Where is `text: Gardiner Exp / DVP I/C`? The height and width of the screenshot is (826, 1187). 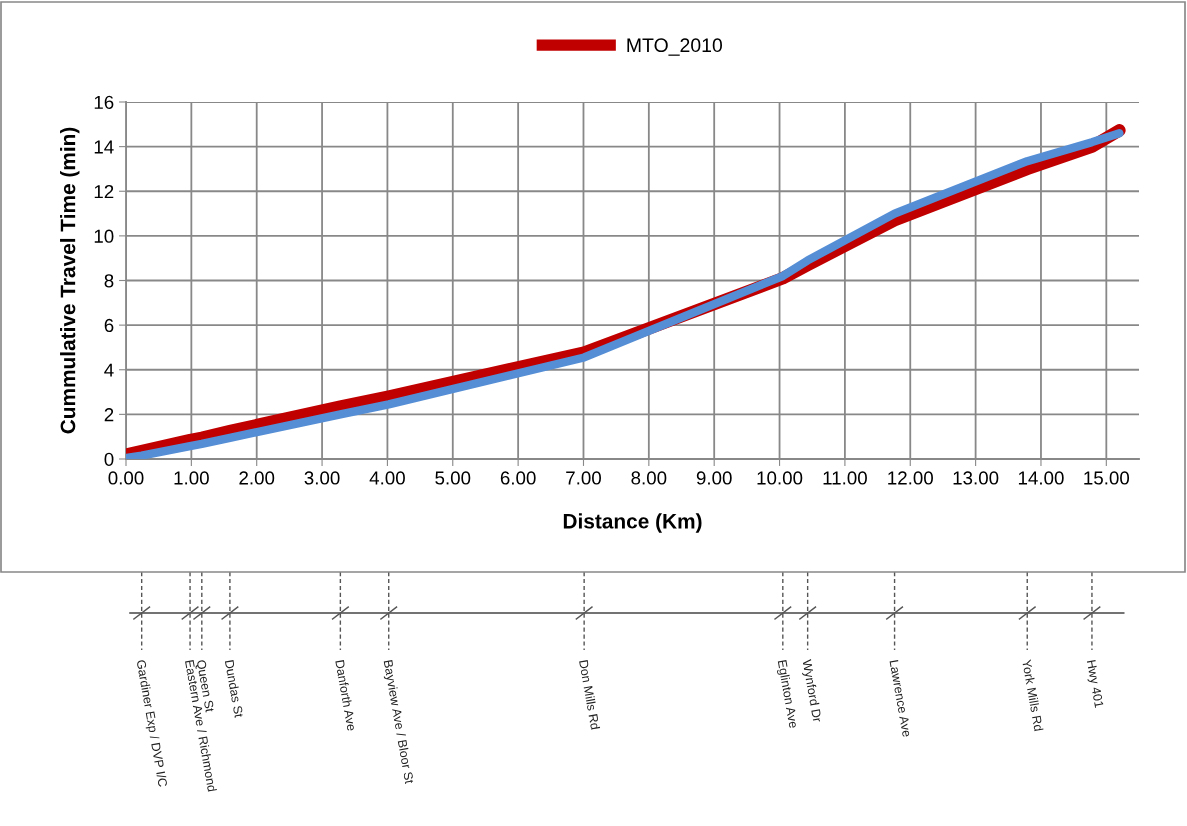 text: Gardiner Exp / DVP I/C is located at coordinates (151, 723).